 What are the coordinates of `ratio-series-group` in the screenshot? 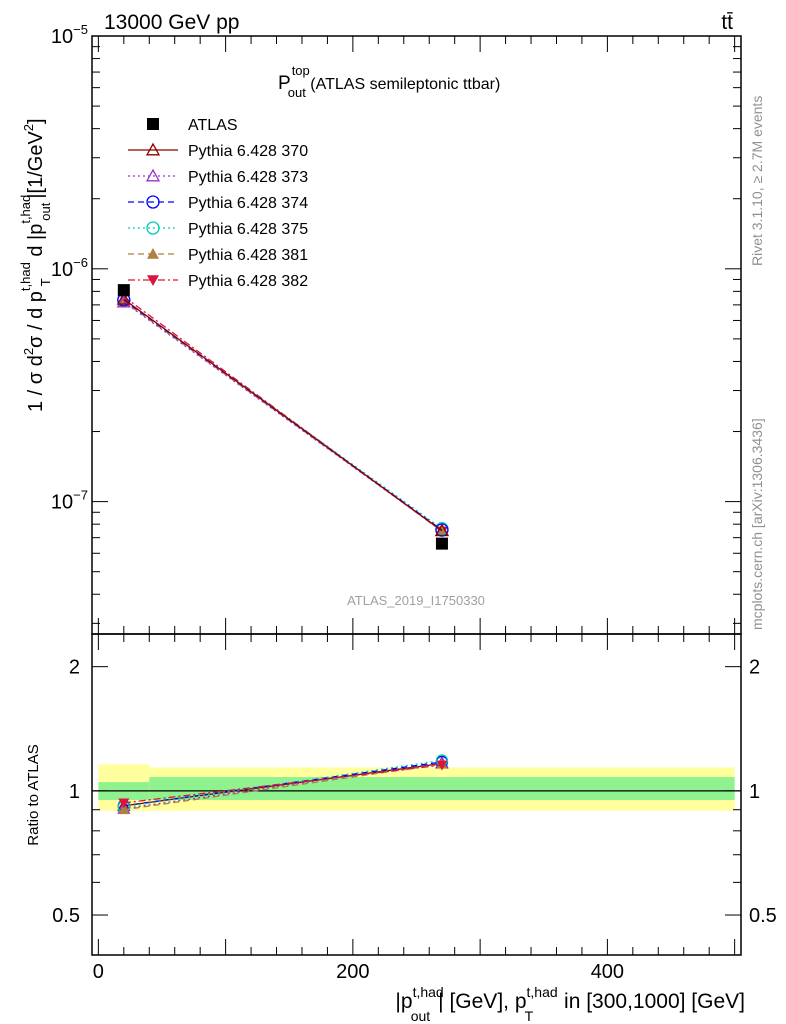 It's located at (283, 784).